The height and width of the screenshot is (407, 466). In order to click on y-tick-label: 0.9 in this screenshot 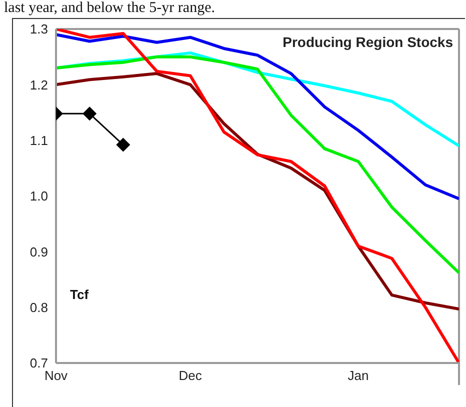, I will do `click(39, 252)`.